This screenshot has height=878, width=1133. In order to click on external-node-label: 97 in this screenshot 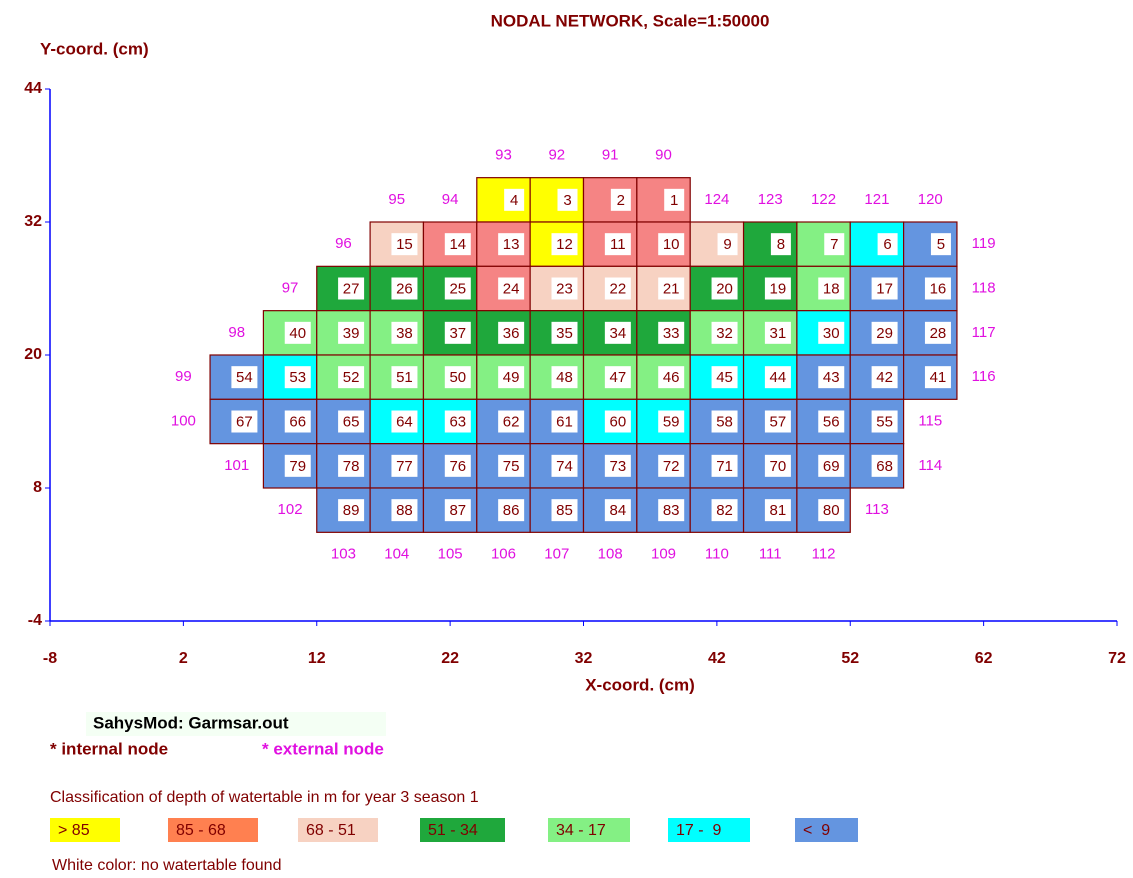, I will do `click(290, 287)`.